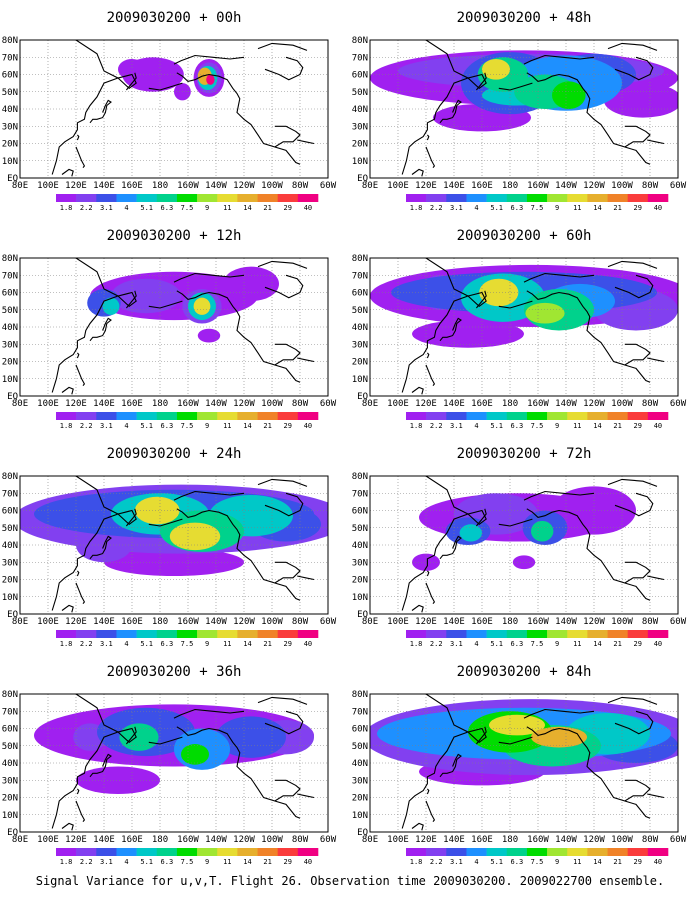 The image size is (700, 900). I want to click on lon-tick-label: 100E, so click(398, 840).